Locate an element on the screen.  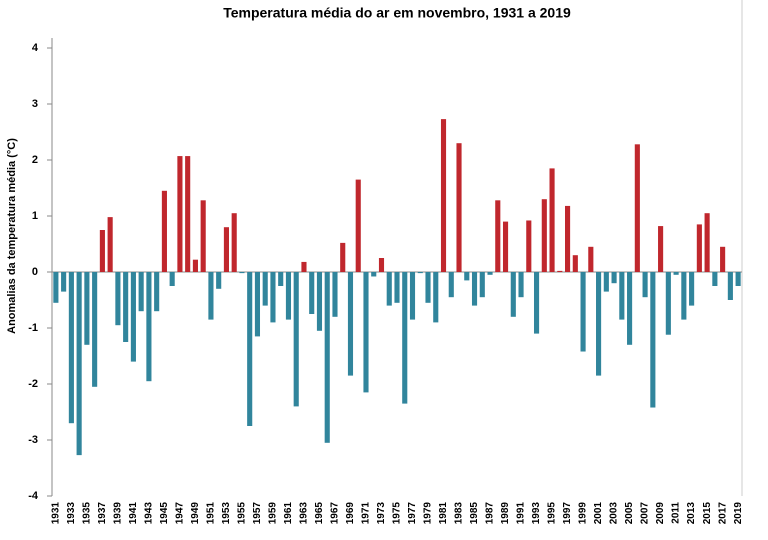
x-tick-label: 1947 is located at coordinates (180, 513).